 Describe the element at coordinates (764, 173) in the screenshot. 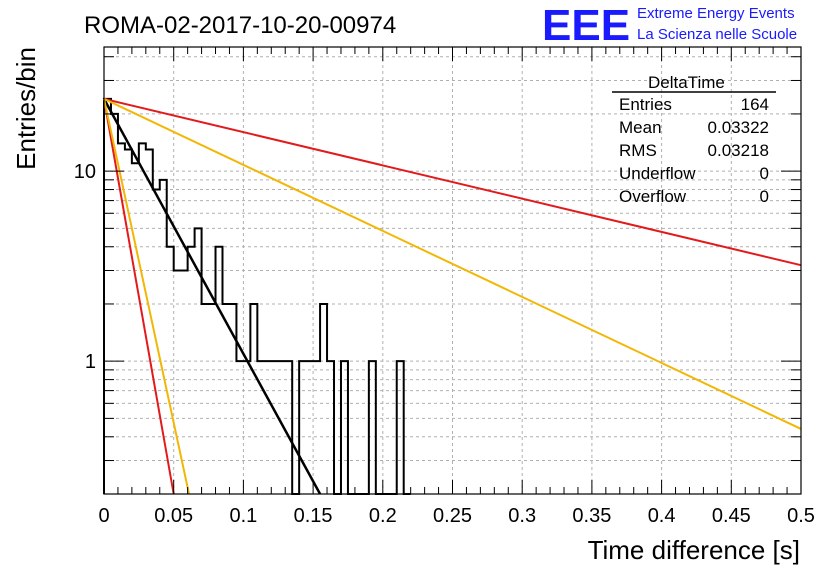

I see `stats-value-underflow: 0` at that location.